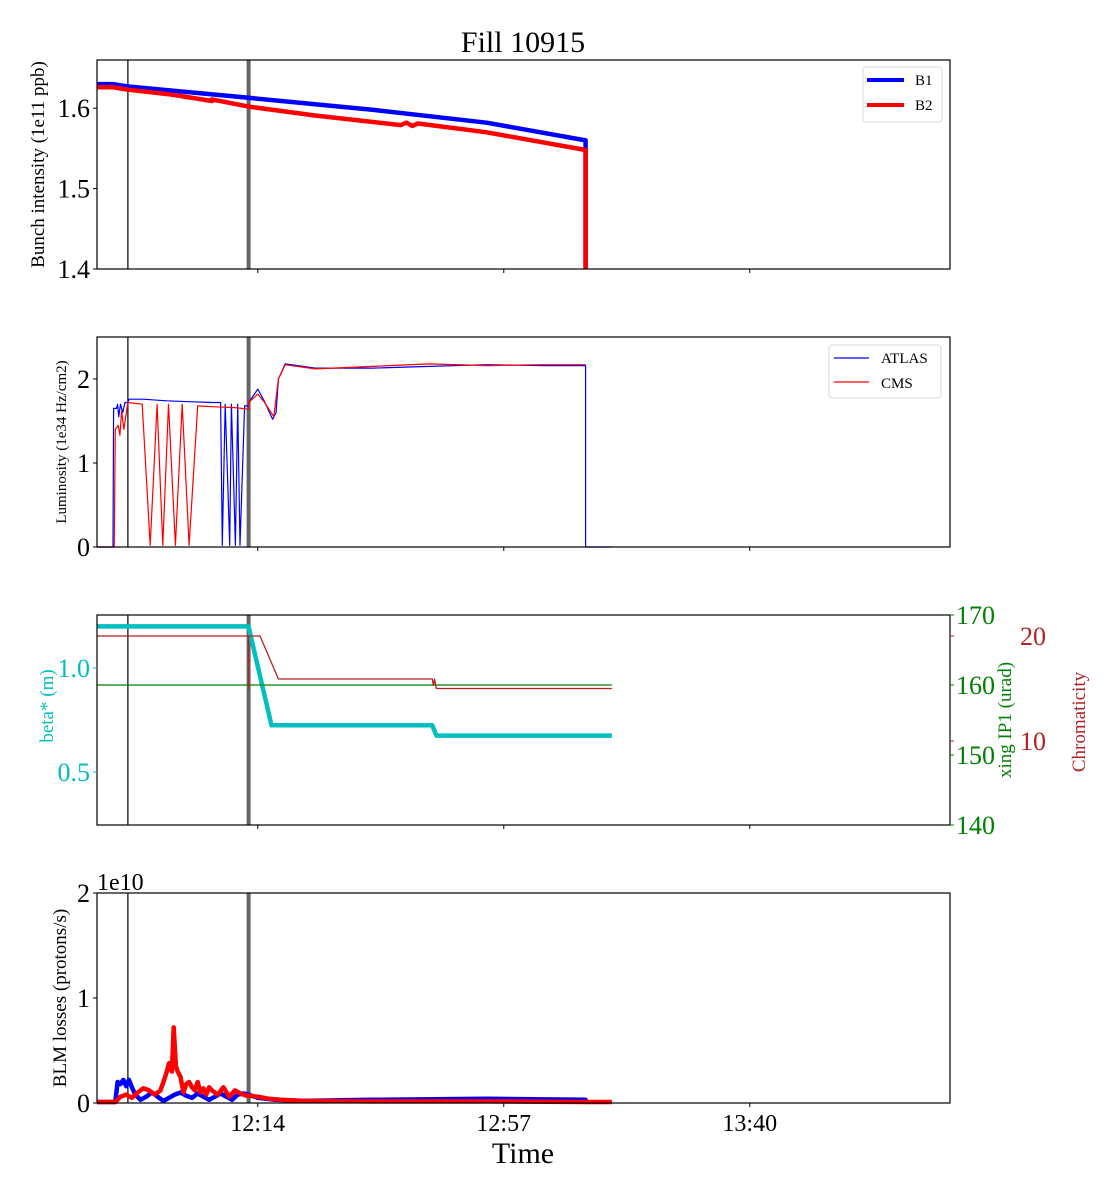 The height and width of the screenshot is (1200, 1120). What do you see at coordinates (885, 371) in the screenshot?
I see `p1-legend: ATLAS CMS` at bounding box center [885, 371].